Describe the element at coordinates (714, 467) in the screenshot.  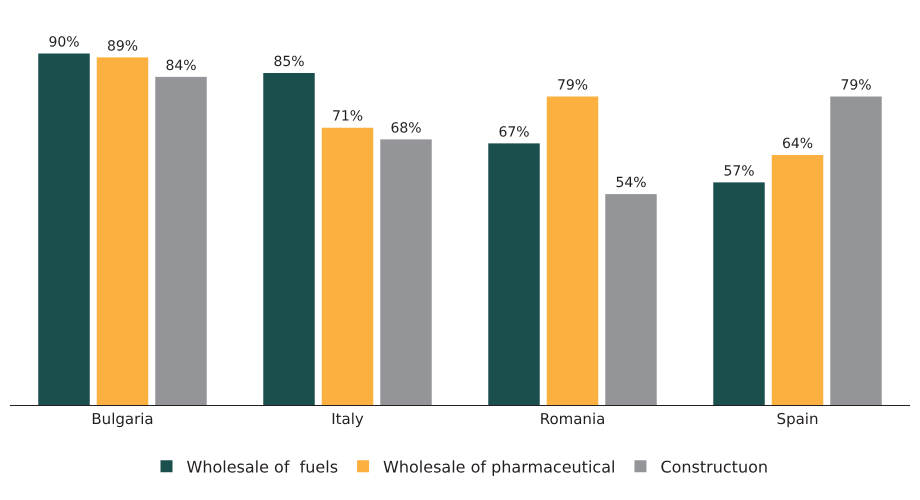
I see `legend-label: Constructuon` at that location.